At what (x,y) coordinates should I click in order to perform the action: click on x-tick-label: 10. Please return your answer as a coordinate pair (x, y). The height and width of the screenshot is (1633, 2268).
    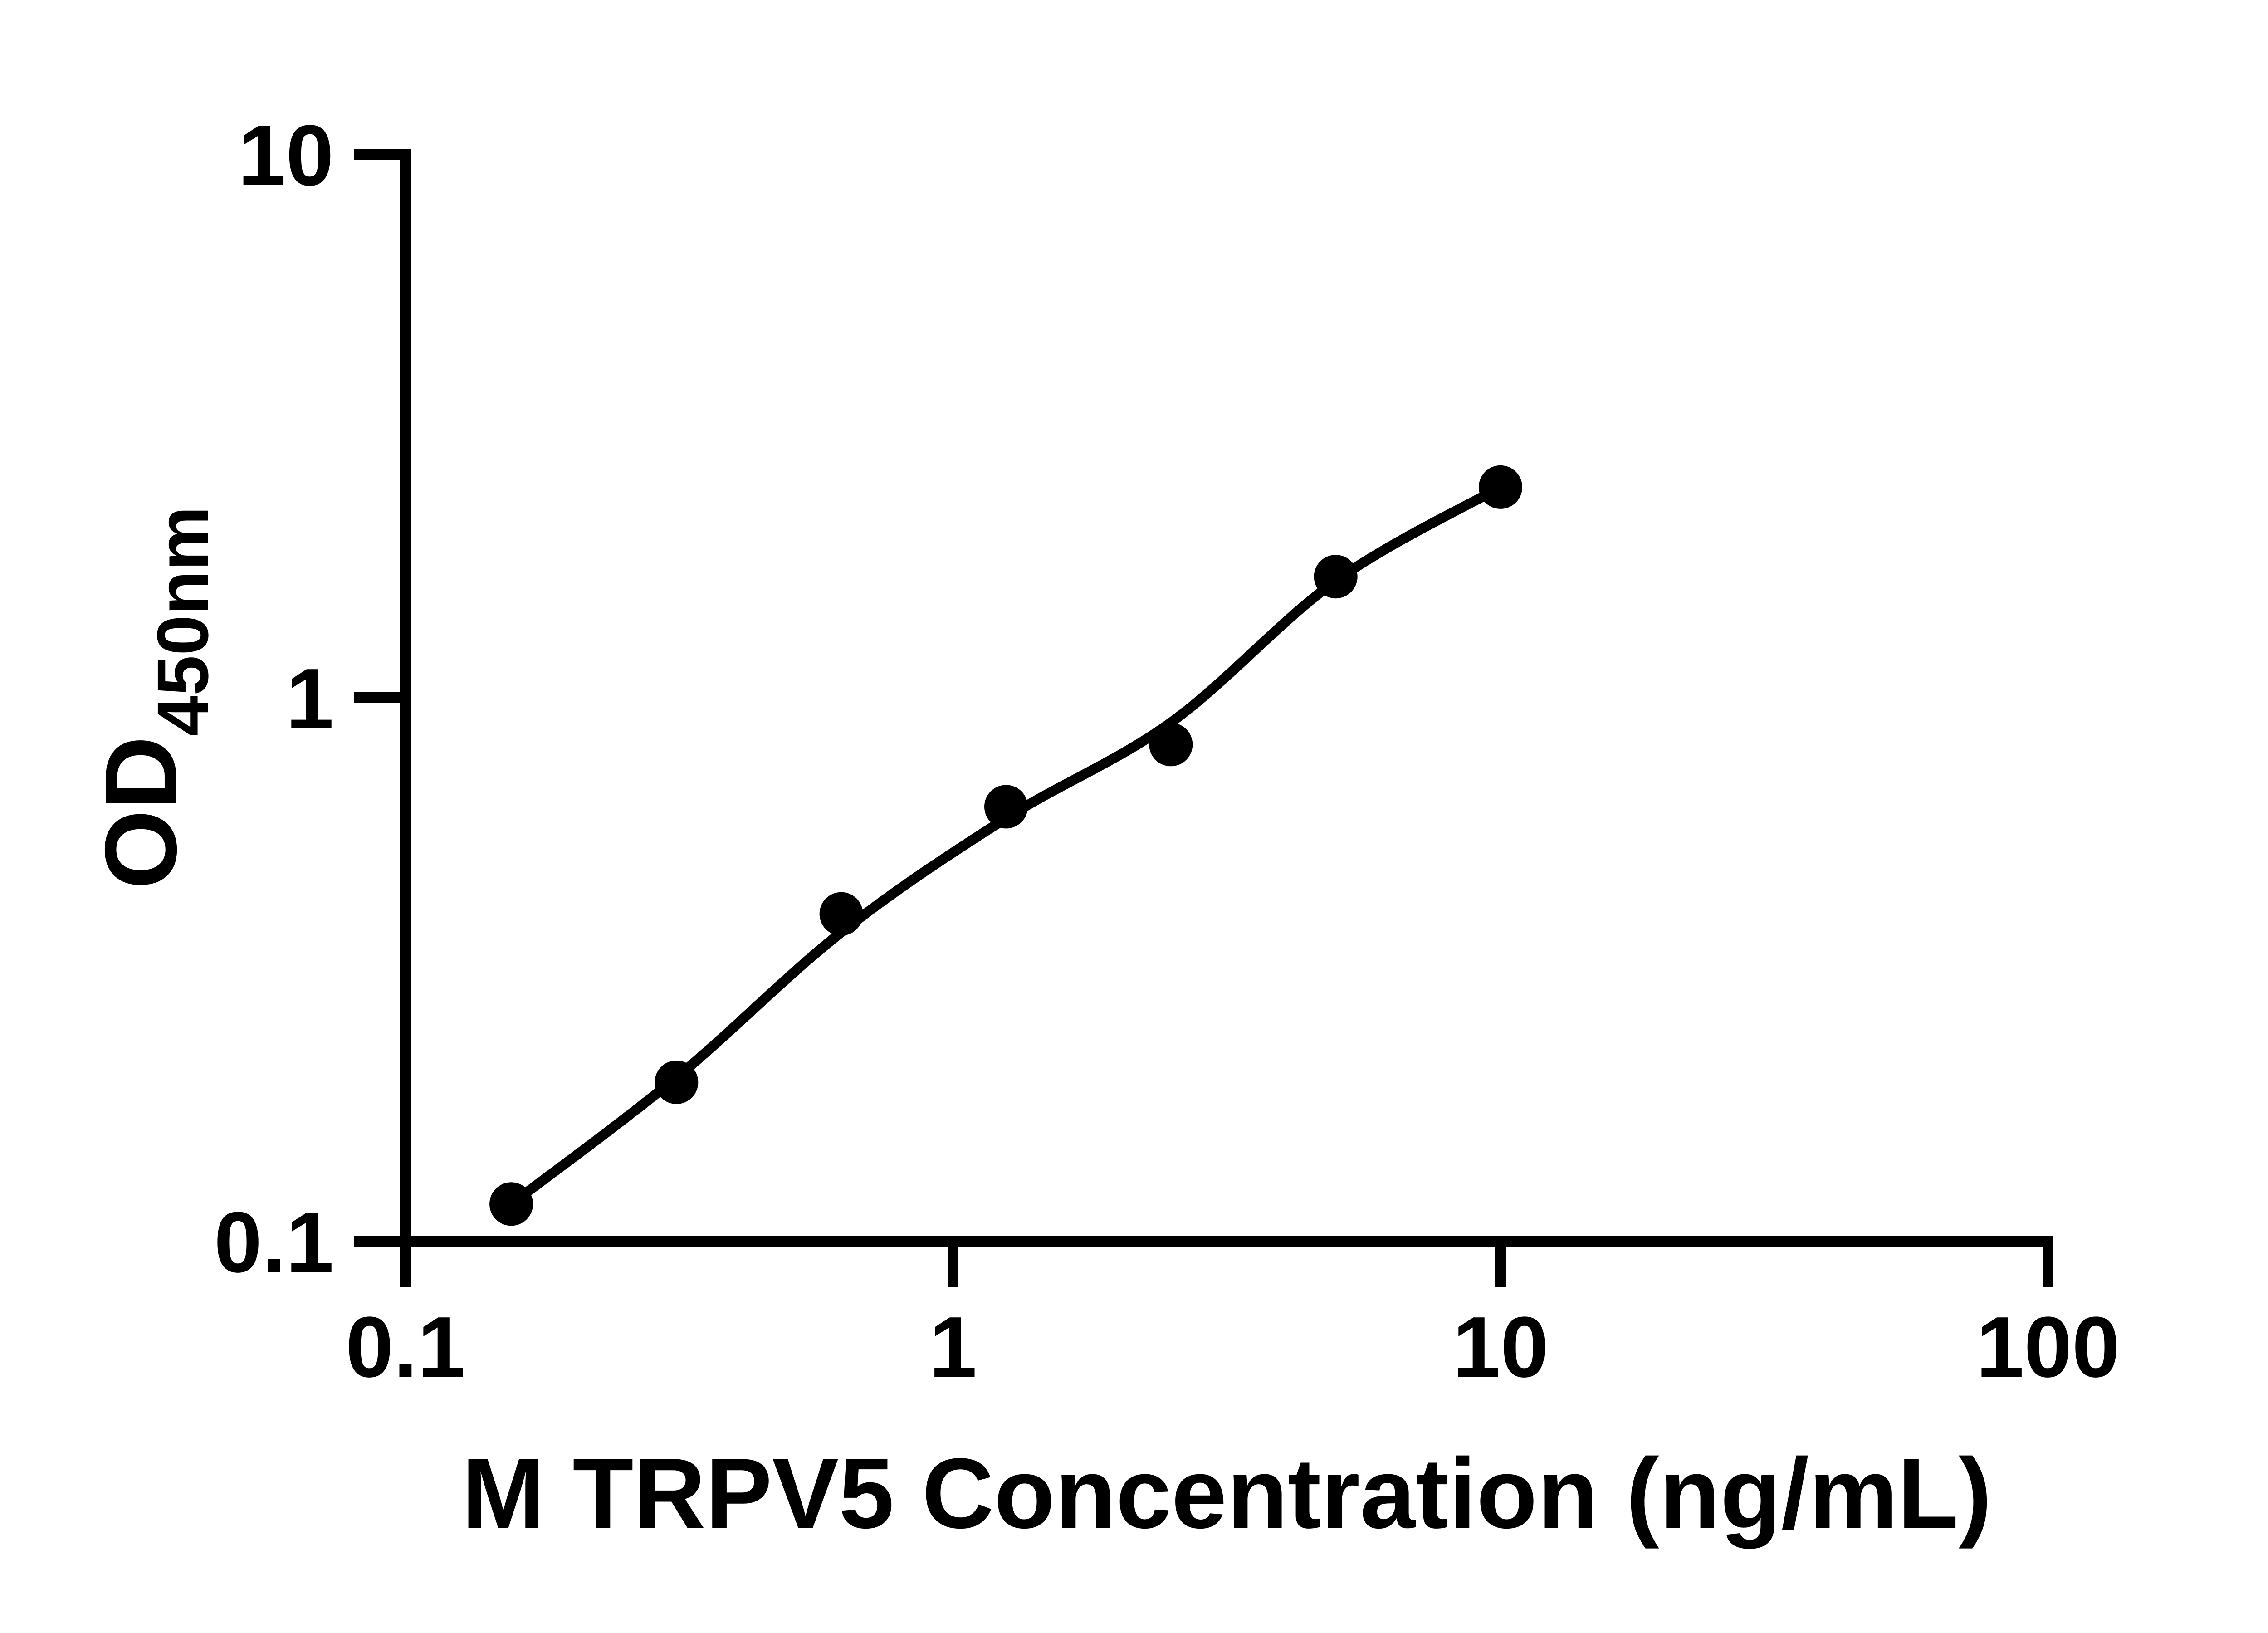
    Looking at the image, I should click on (1500, 1347).